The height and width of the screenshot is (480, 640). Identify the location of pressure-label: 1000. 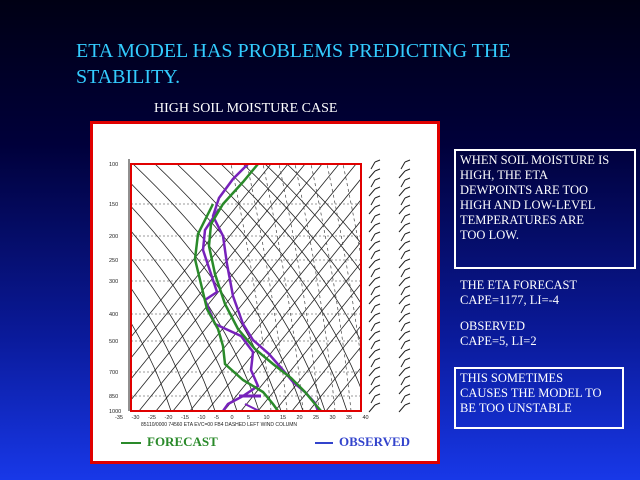
(115, 412).